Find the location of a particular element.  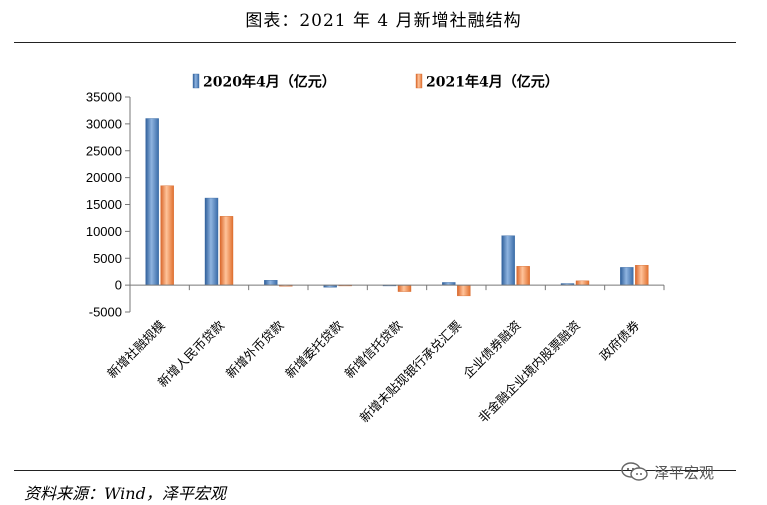

y-tick-label: 30000 is located at coordinates (104, 123).